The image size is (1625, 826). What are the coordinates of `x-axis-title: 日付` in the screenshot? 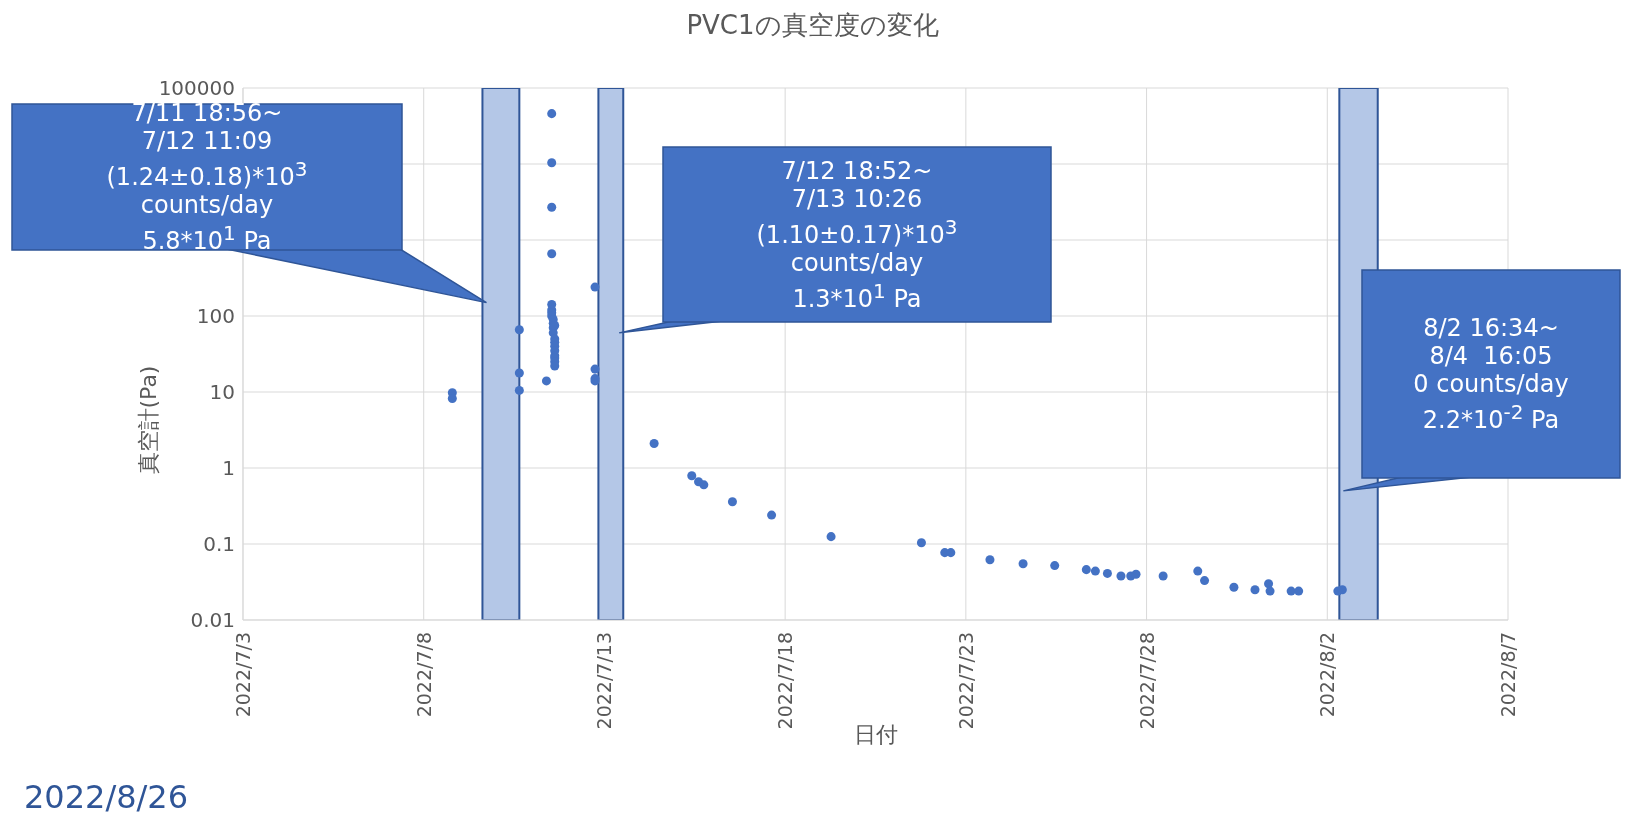 It's located at (875, 734).